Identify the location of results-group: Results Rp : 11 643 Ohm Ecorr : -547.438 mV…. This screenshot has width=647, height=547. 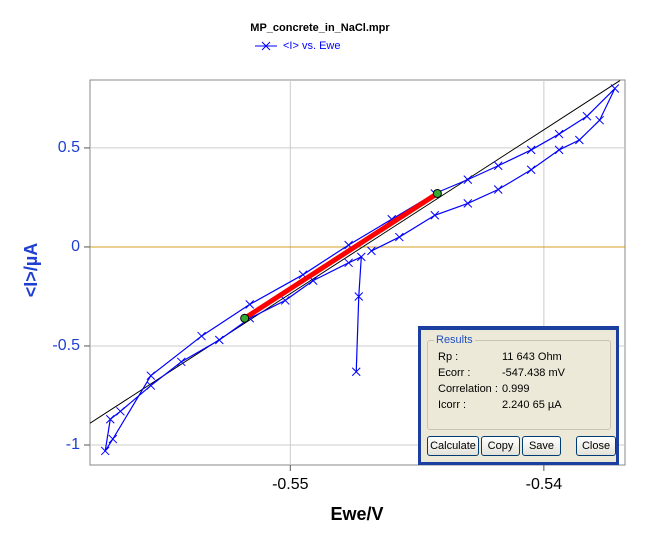
(519, 382).